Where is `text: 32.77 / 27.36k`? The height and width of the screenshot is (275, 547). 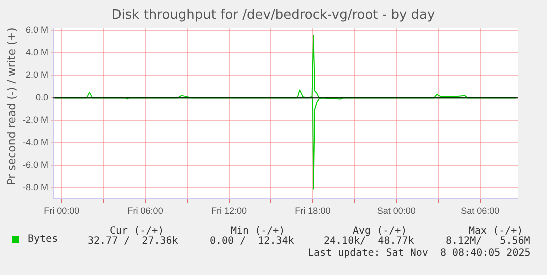
text: 32.77 / 27.36k is located at coordinates (133, 241).